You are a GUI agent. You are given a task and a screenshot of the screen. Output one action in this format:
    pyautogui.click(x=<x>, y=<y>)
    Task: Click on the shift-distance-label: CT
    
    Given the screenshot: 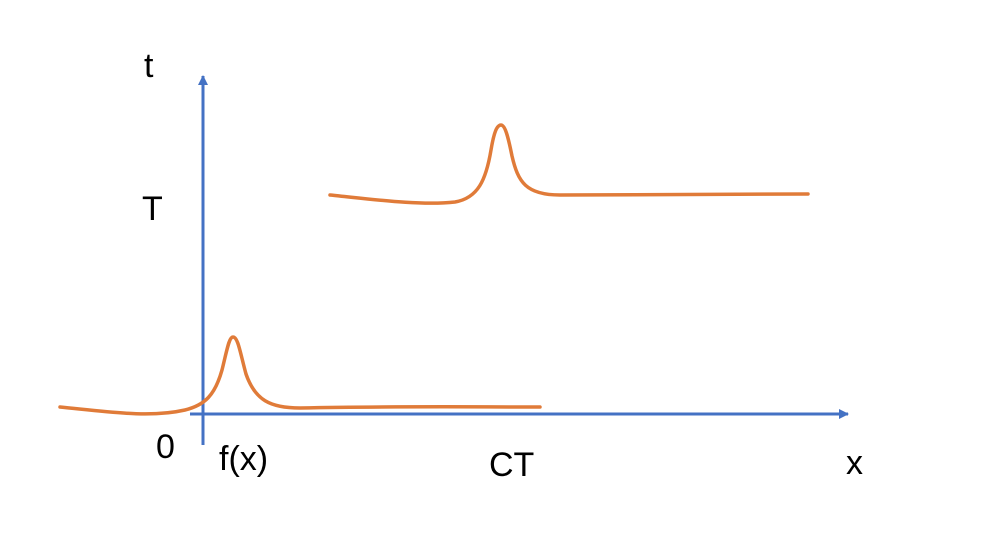 What is the action you would take?
    pyautogui.click(x=511, y=465)
    